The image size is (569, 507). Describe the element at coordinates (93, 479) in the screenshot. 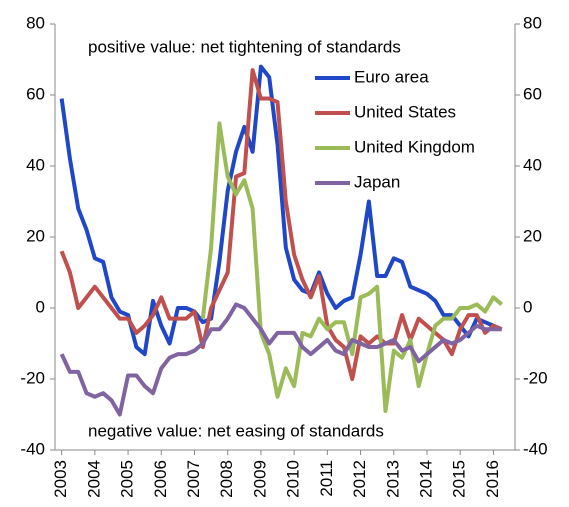

I see `x-tick-label: 2004` at that location.